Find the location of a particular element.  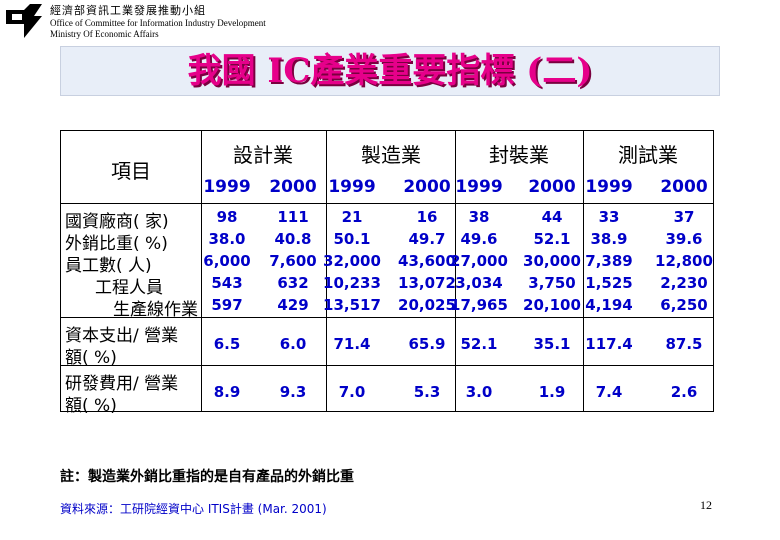

table-cell: 3,750 is located at coordinates (552, 283).